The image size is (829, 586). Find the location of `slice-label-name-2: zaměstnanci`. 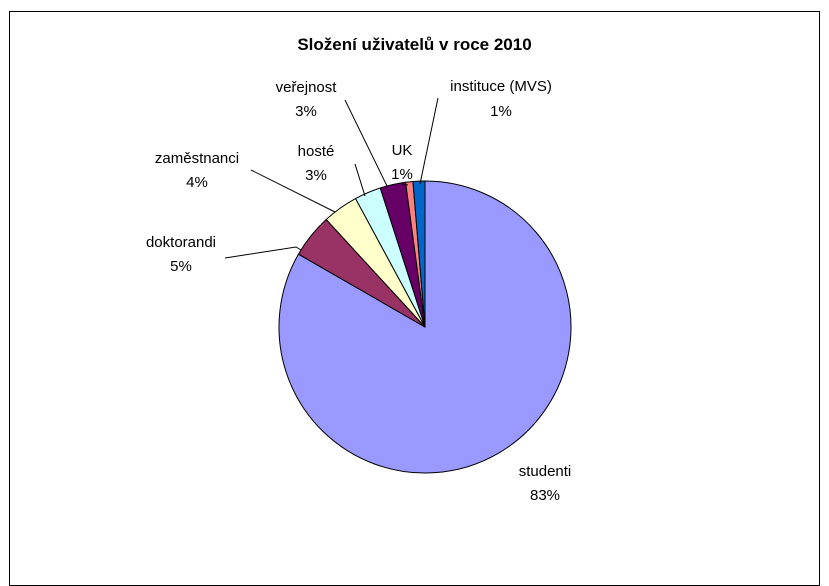

slice-label-name-2: zaměstnanci is located at coordinates (197, 158).